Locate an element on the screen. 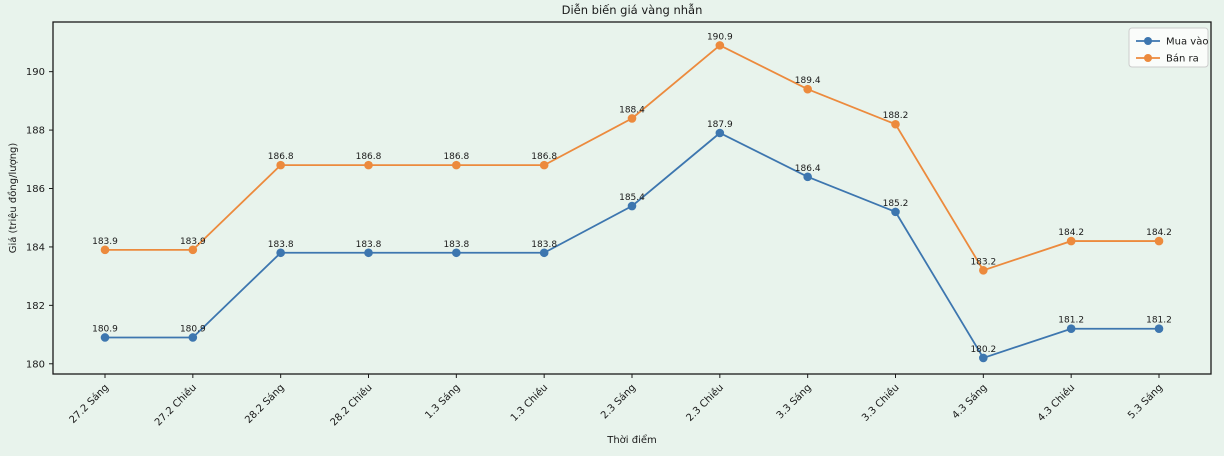  y-tick-label: 182 is located at coordinates (35, 306).